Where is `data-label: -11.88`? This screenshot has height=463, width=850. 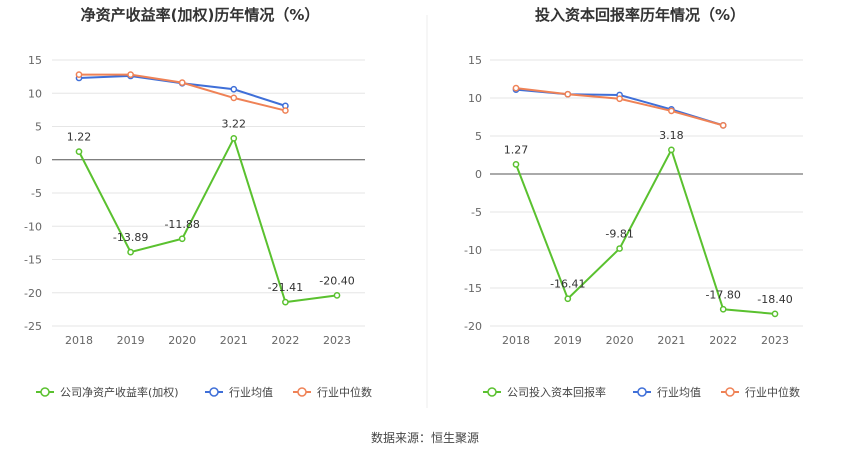 data-label: -11.88 is located at coordinates (181, 224).